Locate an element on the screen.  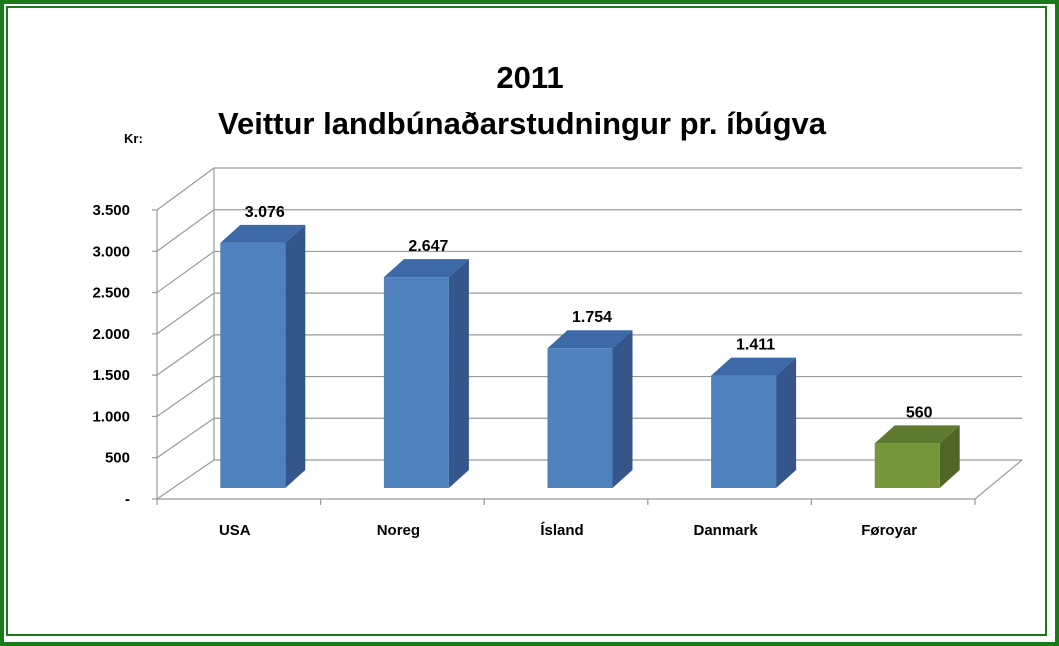
y-ticks: - 500 1.000 1.500 2.000 2.500 3.000 3.500 is located at coordinates (124, 355).